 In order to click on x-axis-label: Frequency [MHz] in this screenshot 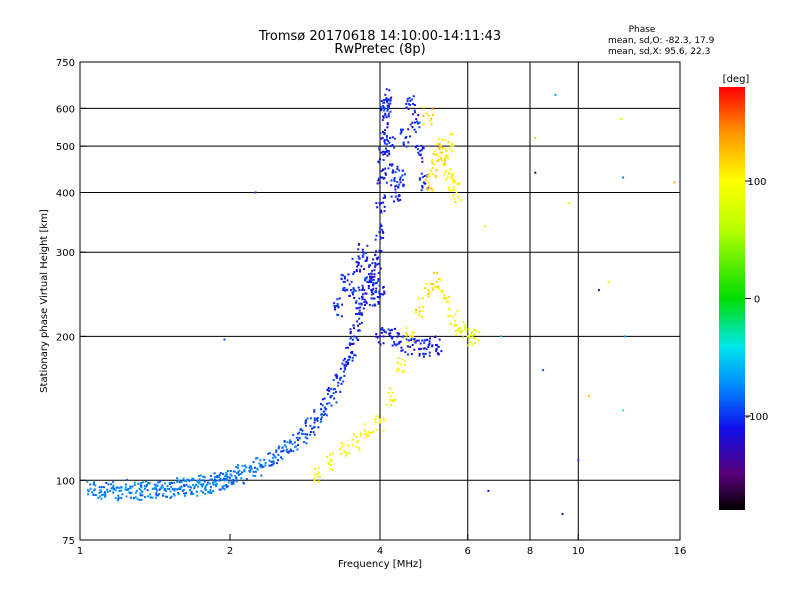, I will do `click(380, 564)`.